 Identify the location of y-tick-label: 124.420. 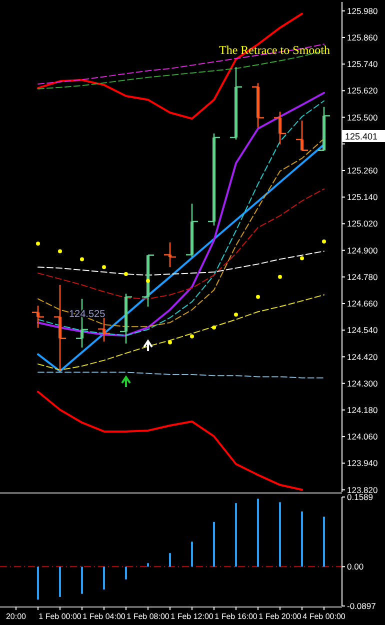
(362, 357).